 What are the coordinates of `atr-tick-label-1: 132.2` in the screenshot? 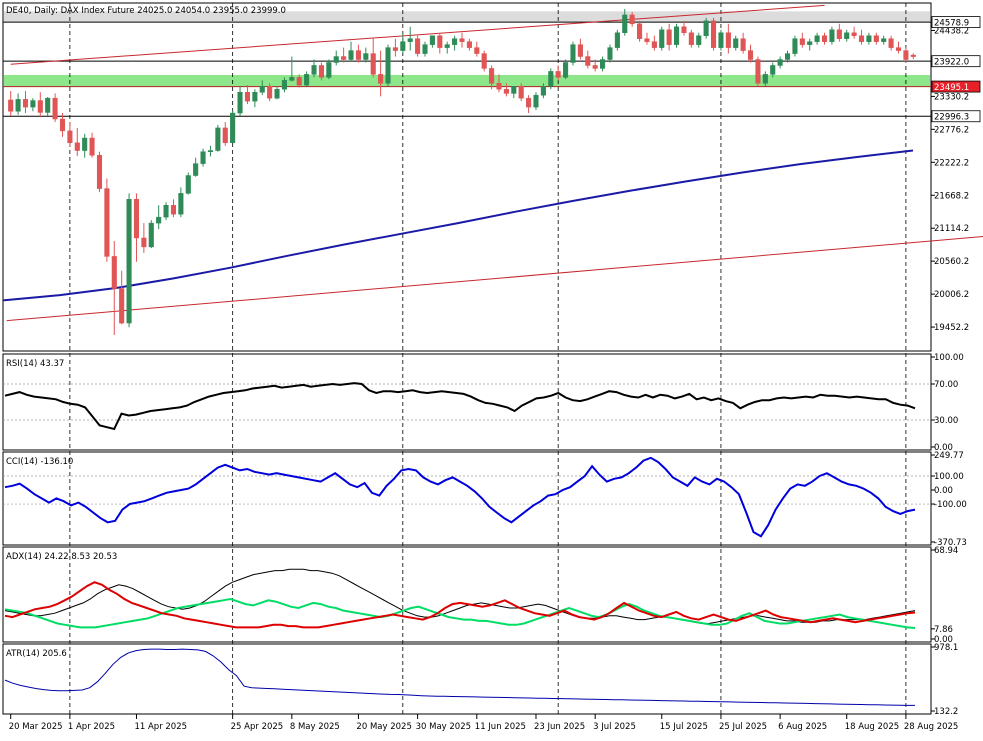 It's located at (946, 712).